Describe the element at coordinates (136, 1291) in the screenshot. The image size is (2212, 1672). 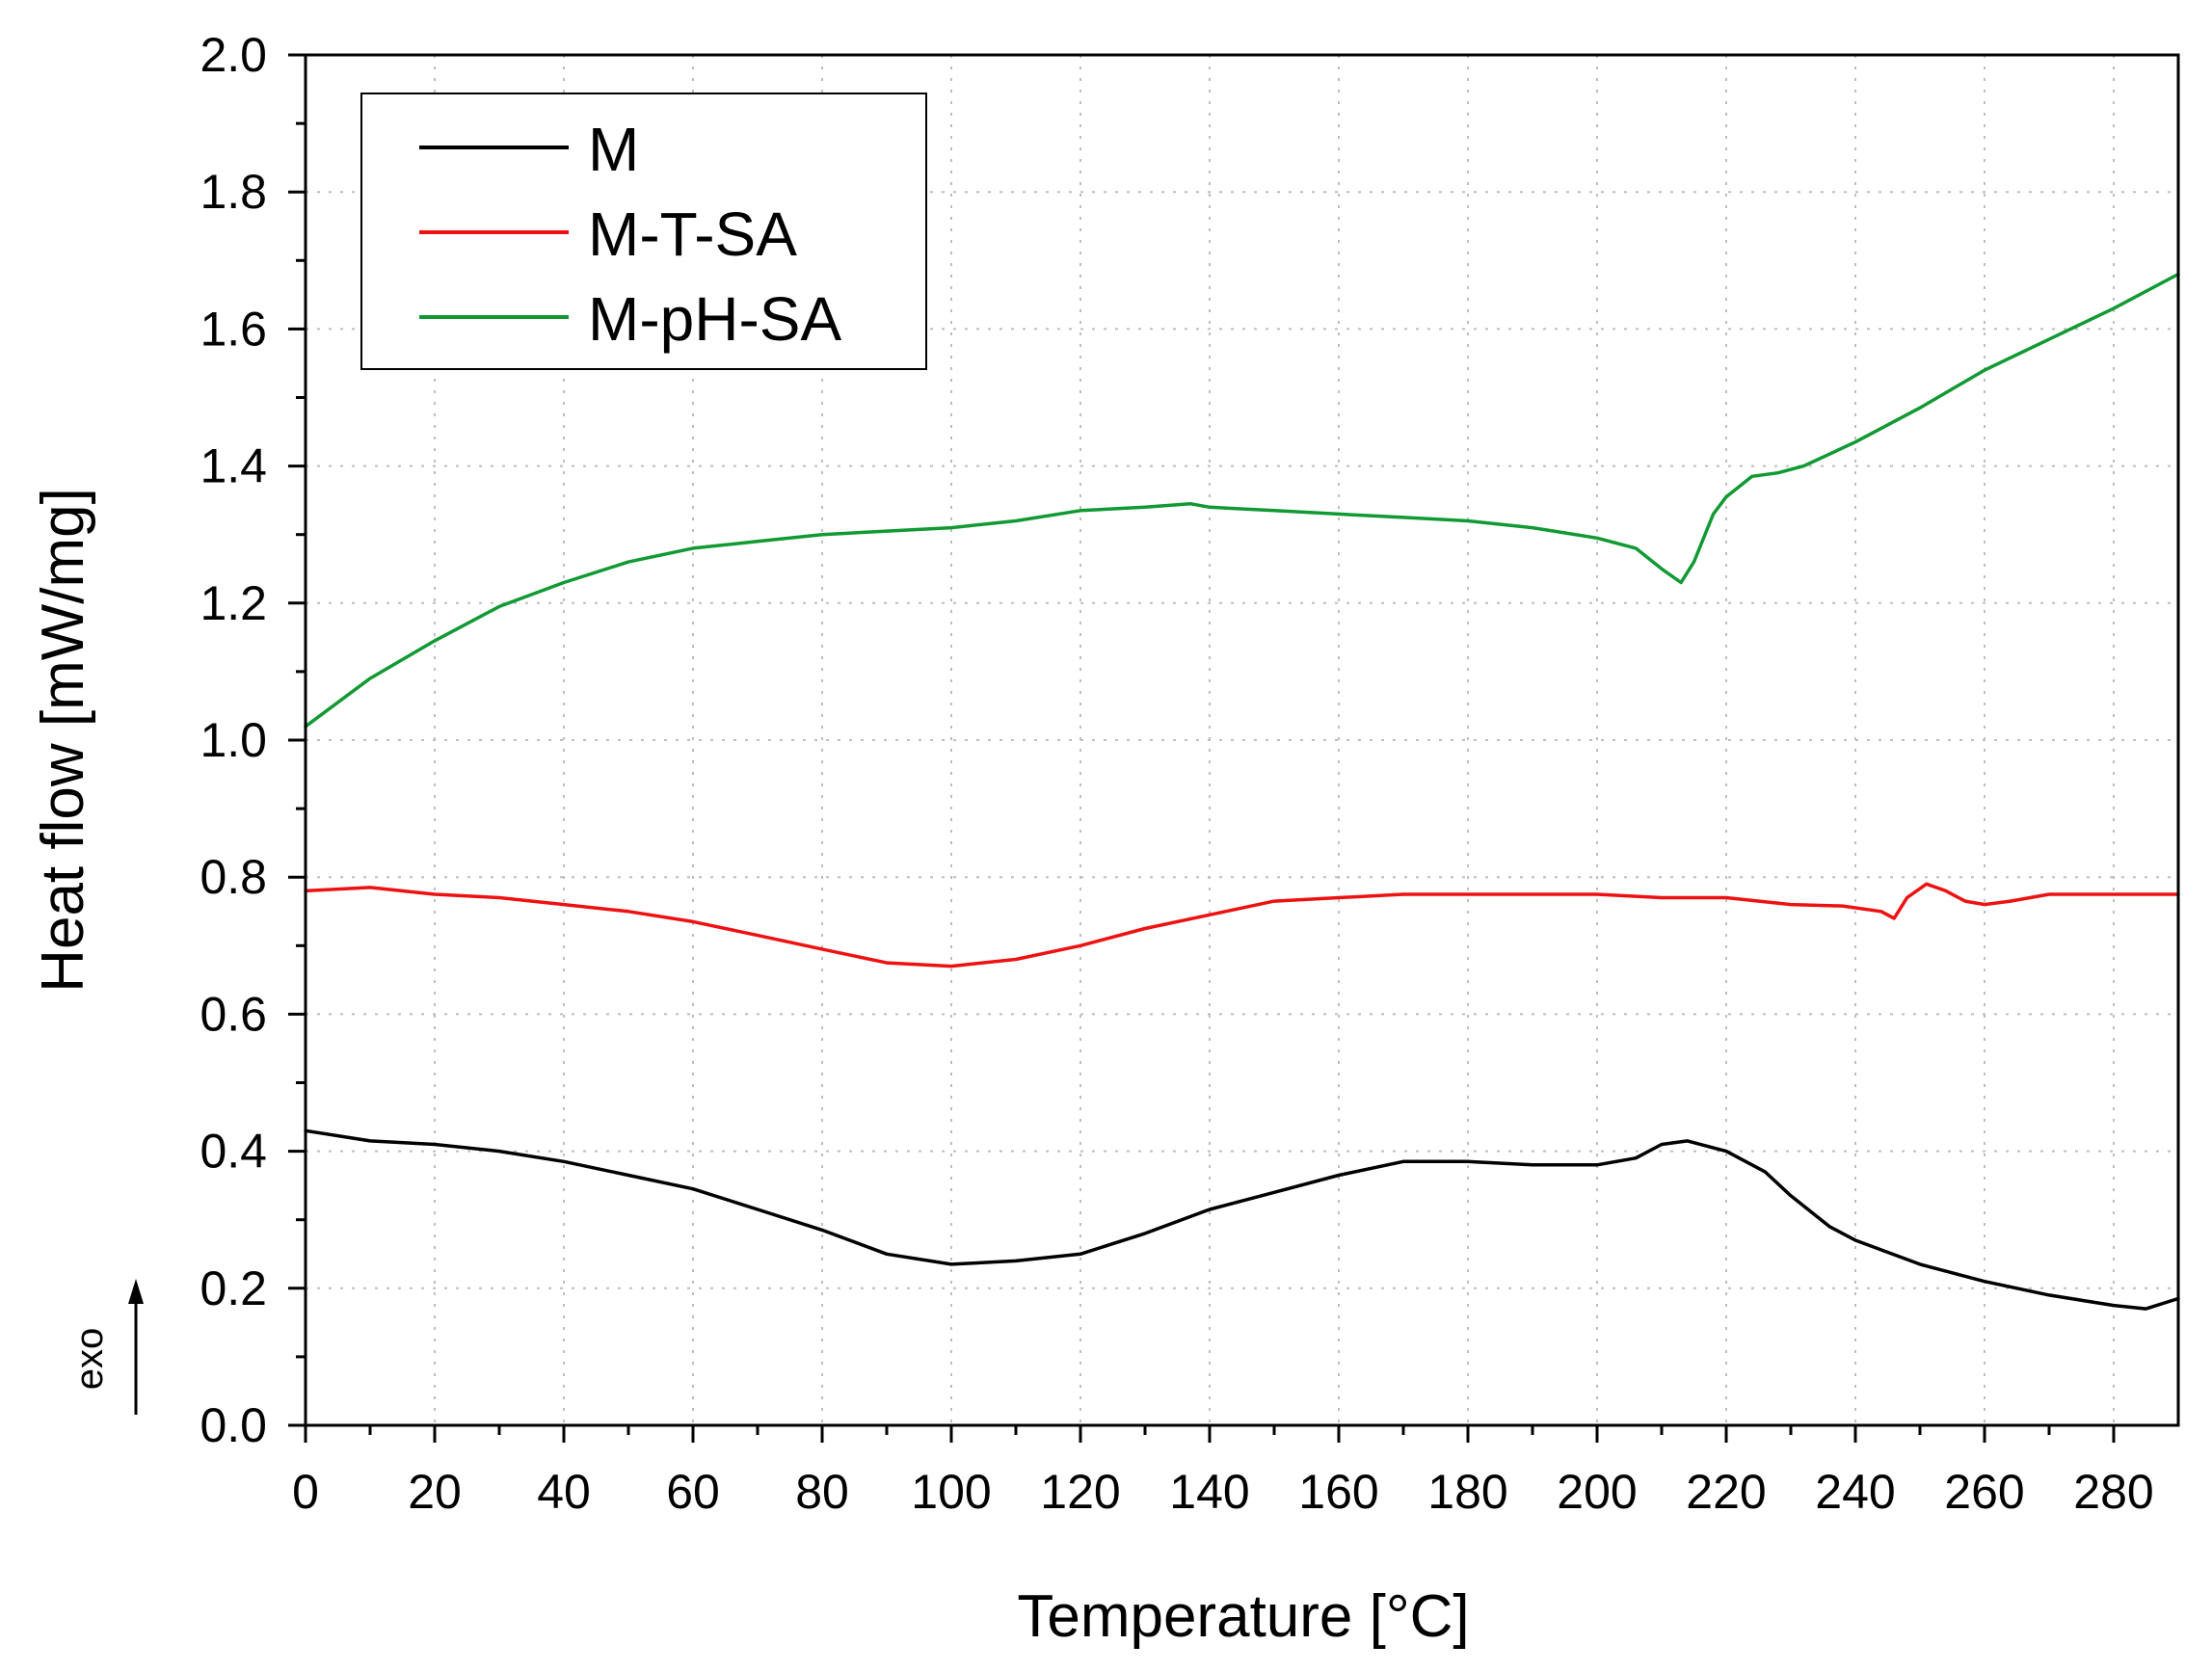
I see `exo-arrow-head` at that location.